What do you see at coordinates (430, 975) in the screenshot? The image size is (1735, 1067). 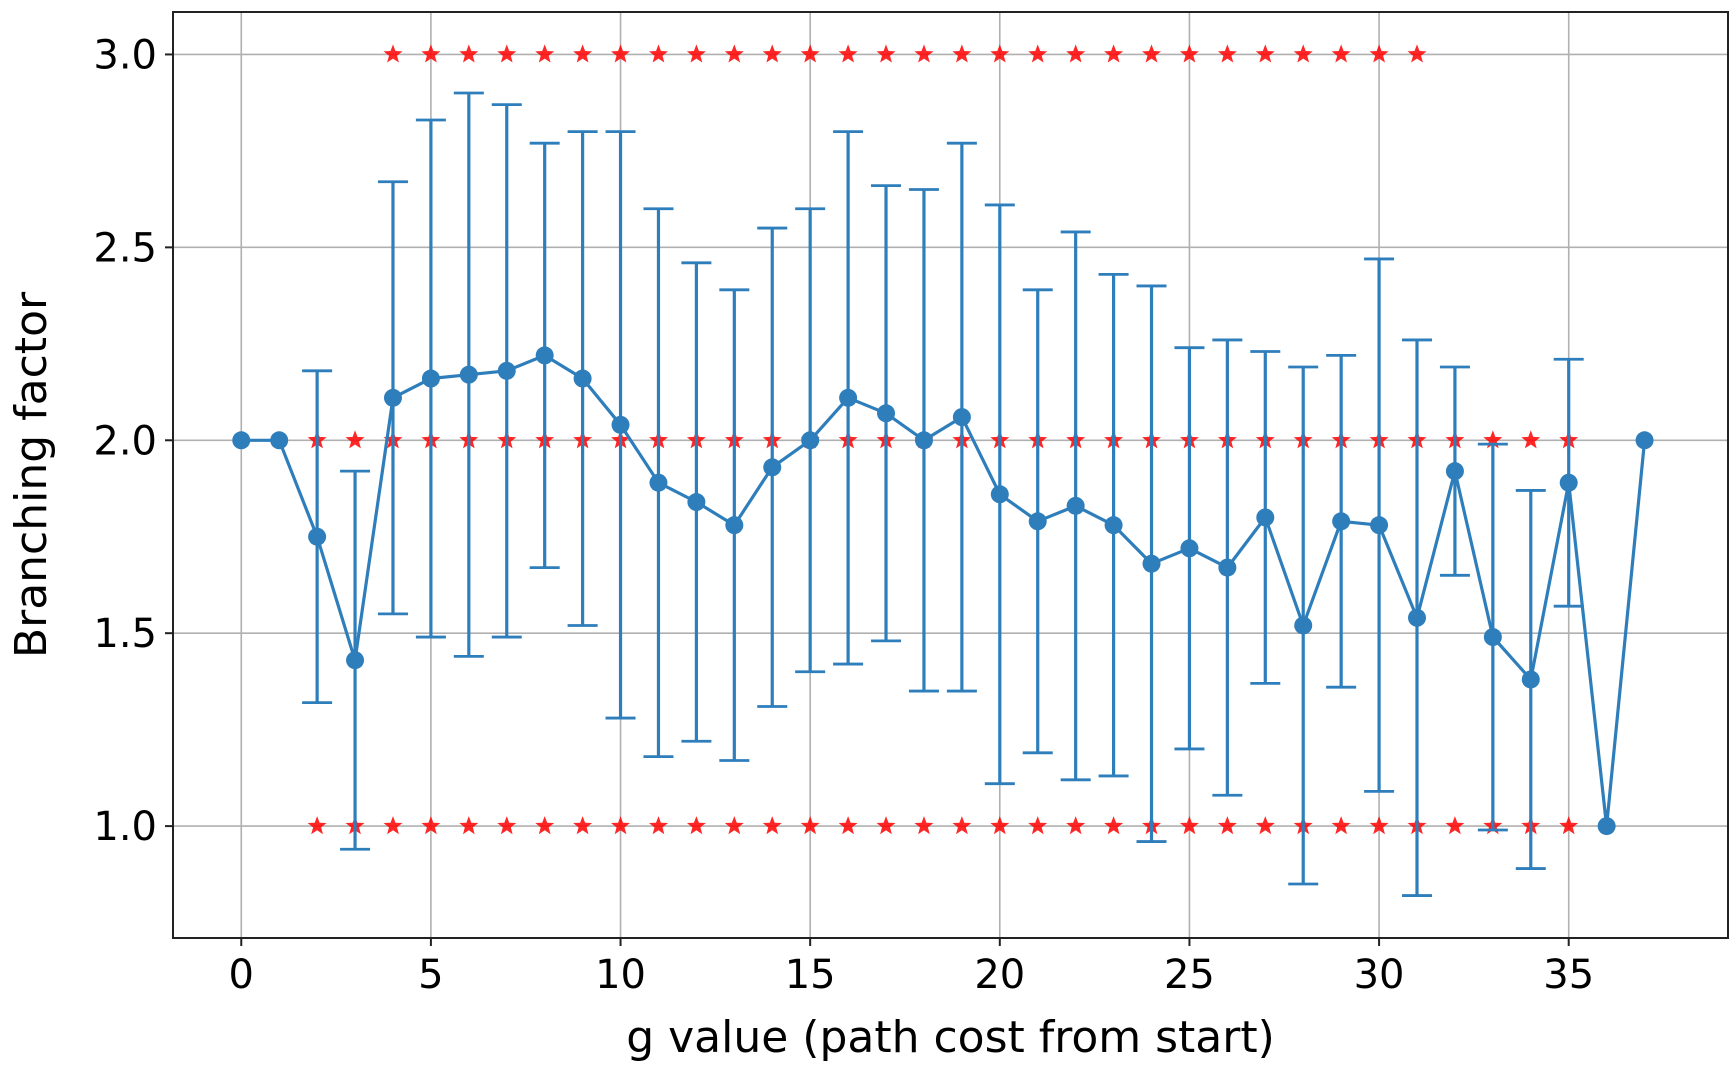 I see `x-tick-label: 5` at bounding box center [430, 975].